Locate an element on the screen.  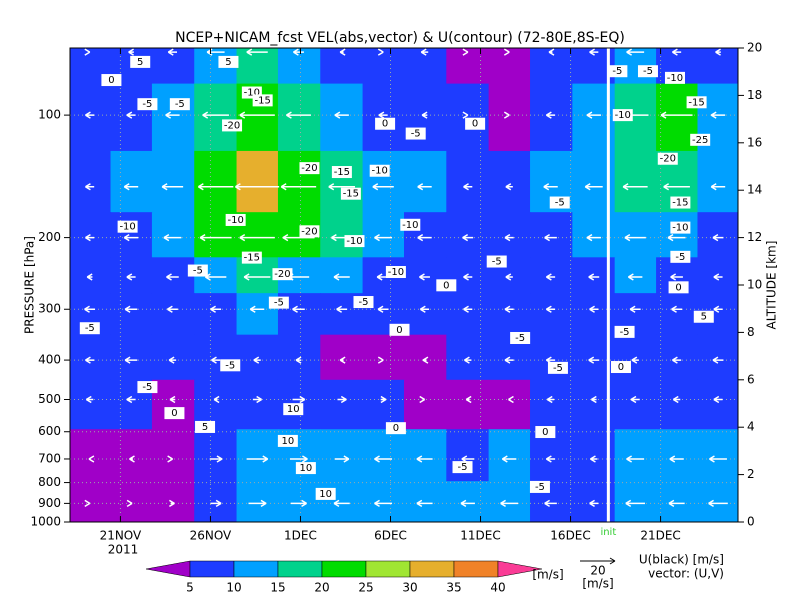
contour-label: -20 is located at coordinates (668, 159).